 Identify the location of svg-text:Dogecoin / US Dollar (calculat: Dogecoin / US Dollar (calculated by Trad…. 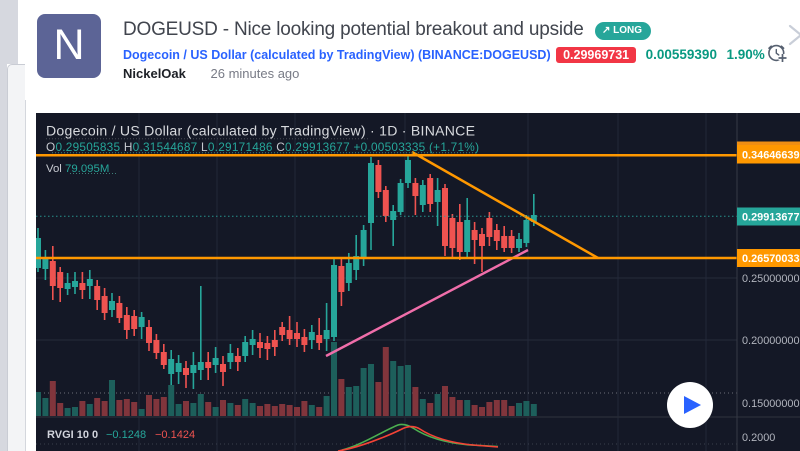
(260, 131).